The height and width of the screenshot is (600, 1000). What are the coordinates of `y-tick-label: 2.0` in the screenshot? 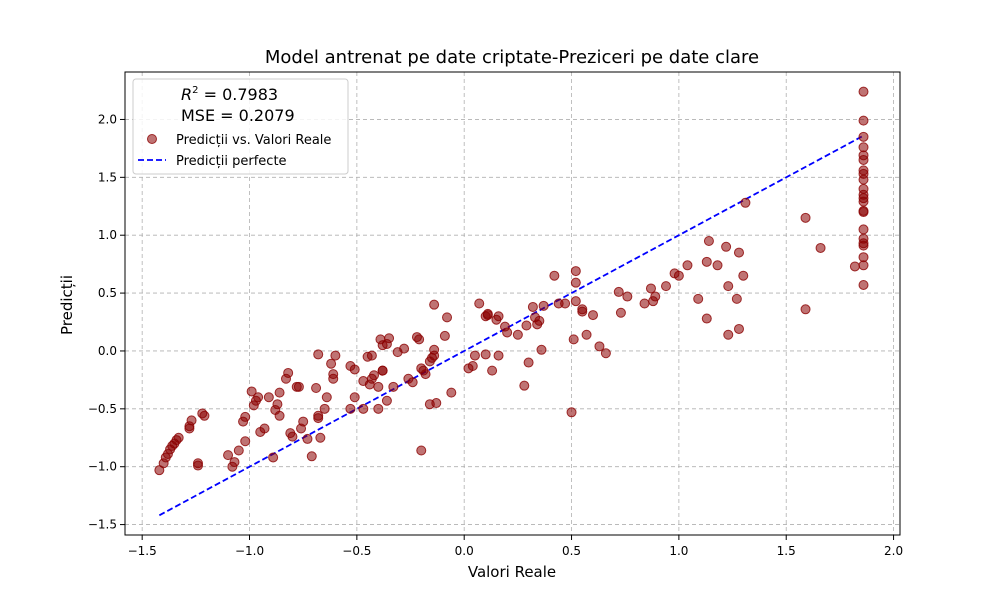 It's located at (107, 119).